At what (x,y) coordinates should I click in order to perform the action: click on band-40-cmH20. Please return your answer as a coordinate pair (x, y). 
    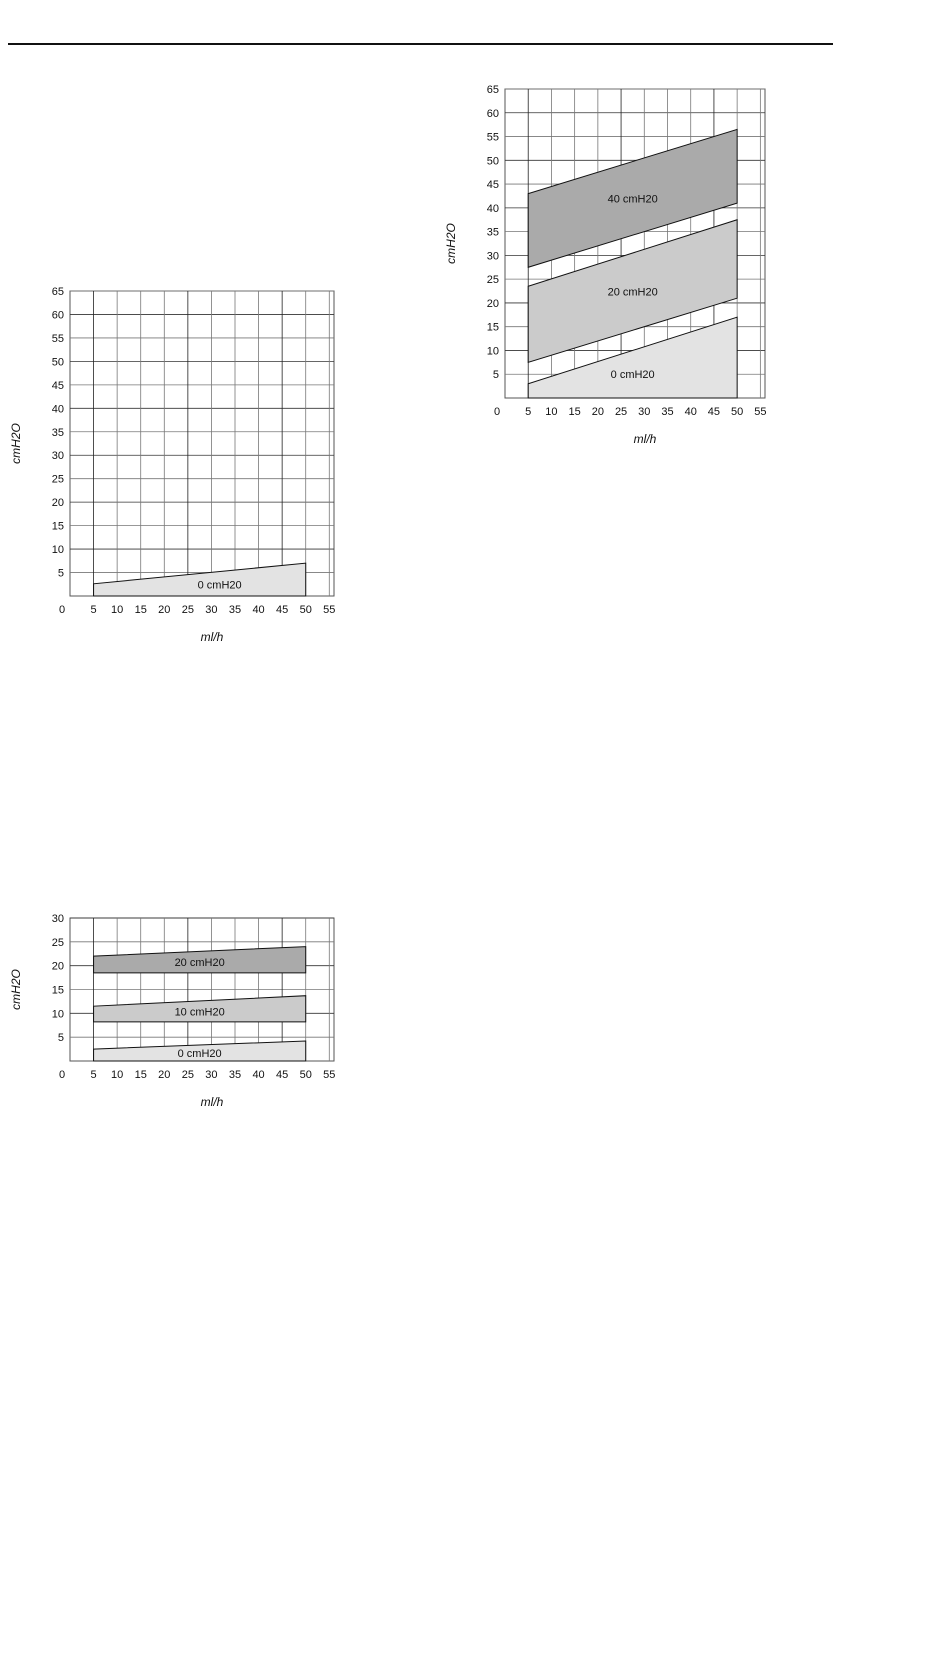
    Looking at the image, I should click on (632, 198).